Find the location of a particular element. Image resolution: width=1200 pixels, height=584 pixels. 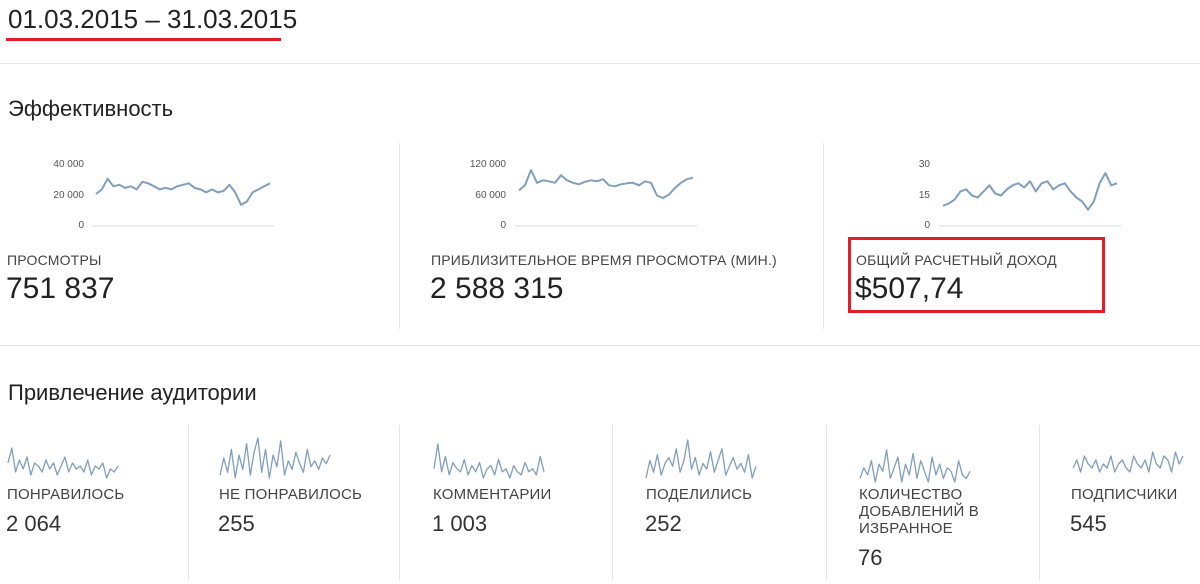

metric-card-subscribers: ПОДПИСЧИКИ 545 is located at coordinates (1120, 504).